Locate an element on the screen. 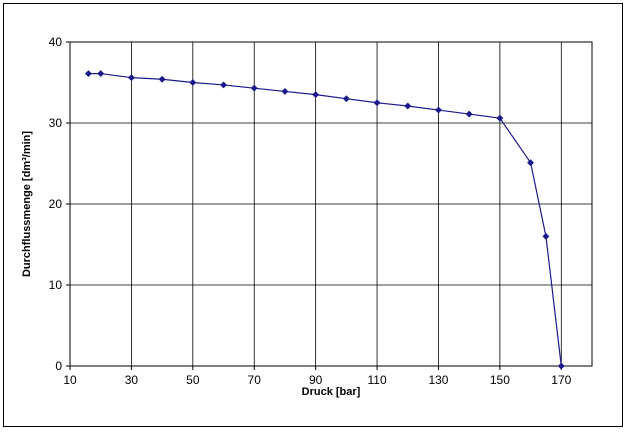  x-axis-title: Druck [bar] is located at coordinates (331, 392).